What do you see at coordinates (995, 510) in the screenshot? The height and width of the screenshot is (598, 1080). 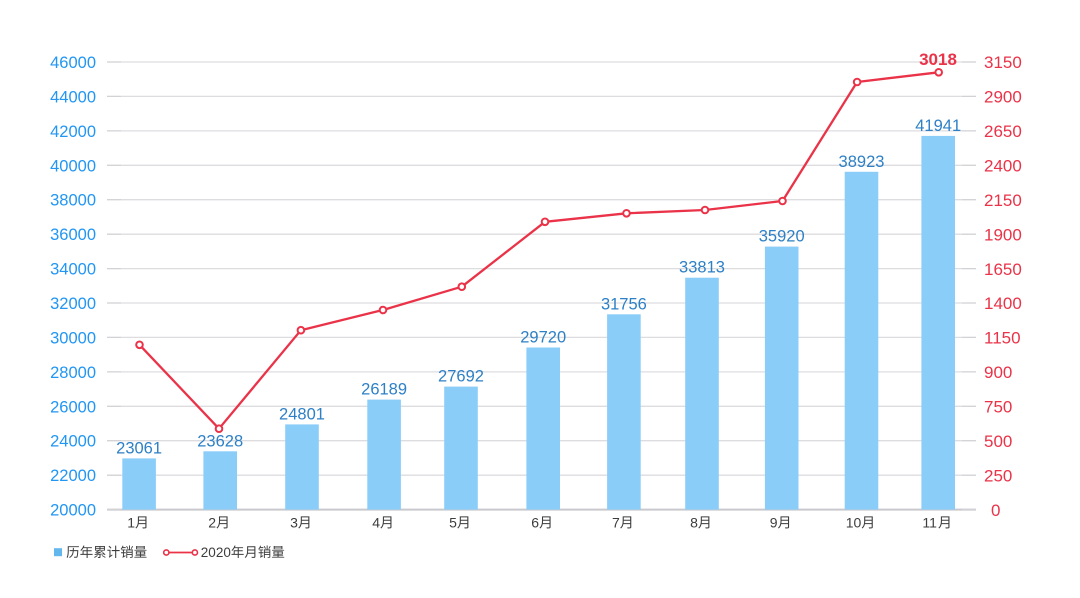 I see `svg-text: 0` at bounding box center [995, 510].